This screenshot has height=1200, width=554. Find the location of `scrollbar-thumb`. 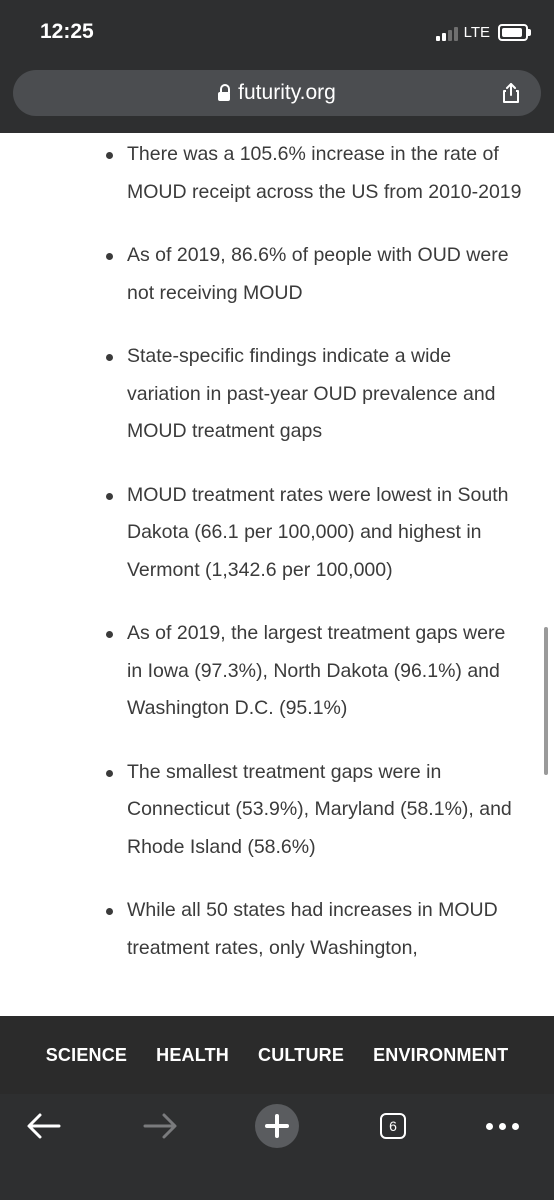

scrollbar-thumb is located at coordinates (546, 701).